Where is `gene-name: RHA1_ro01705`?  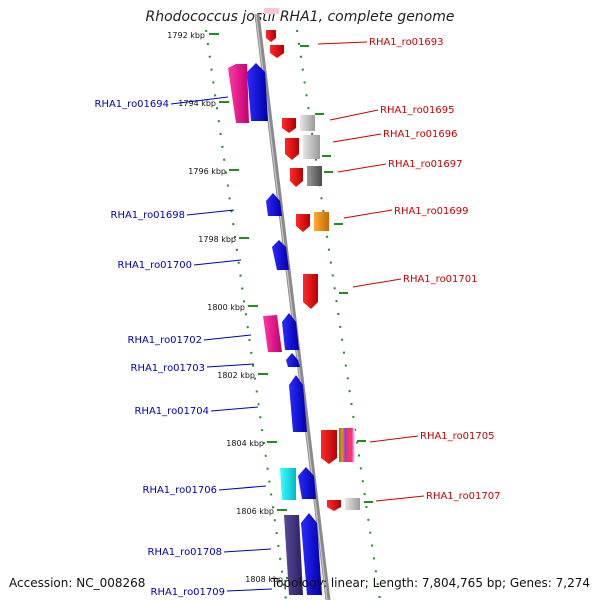
gene-name: RHA1_ro01705 is located at coordinates (457, 436).